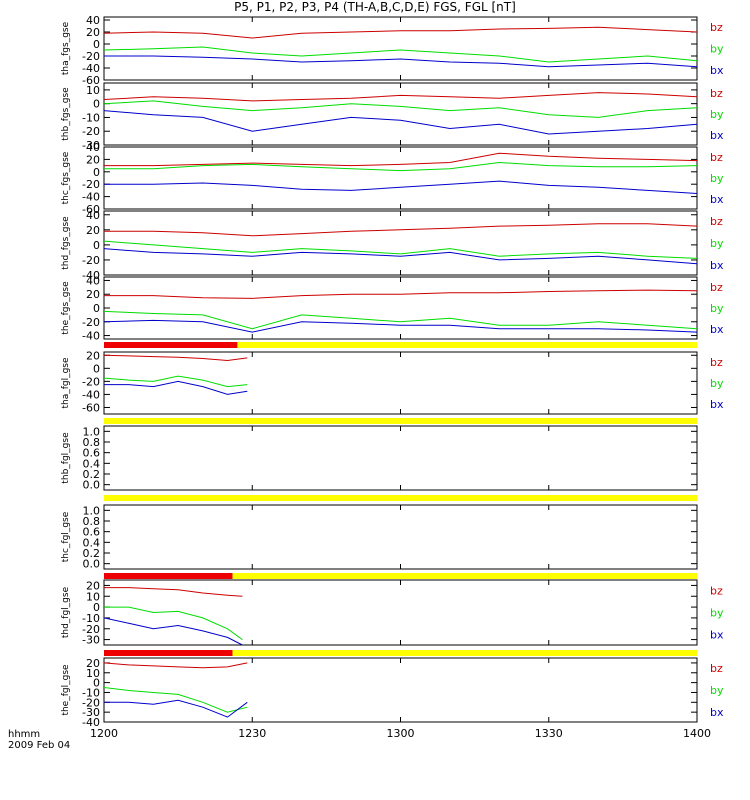  Describe the element at coordinates (252, 733) in the screenshot. I see `xtick-label: 1230` at that location.